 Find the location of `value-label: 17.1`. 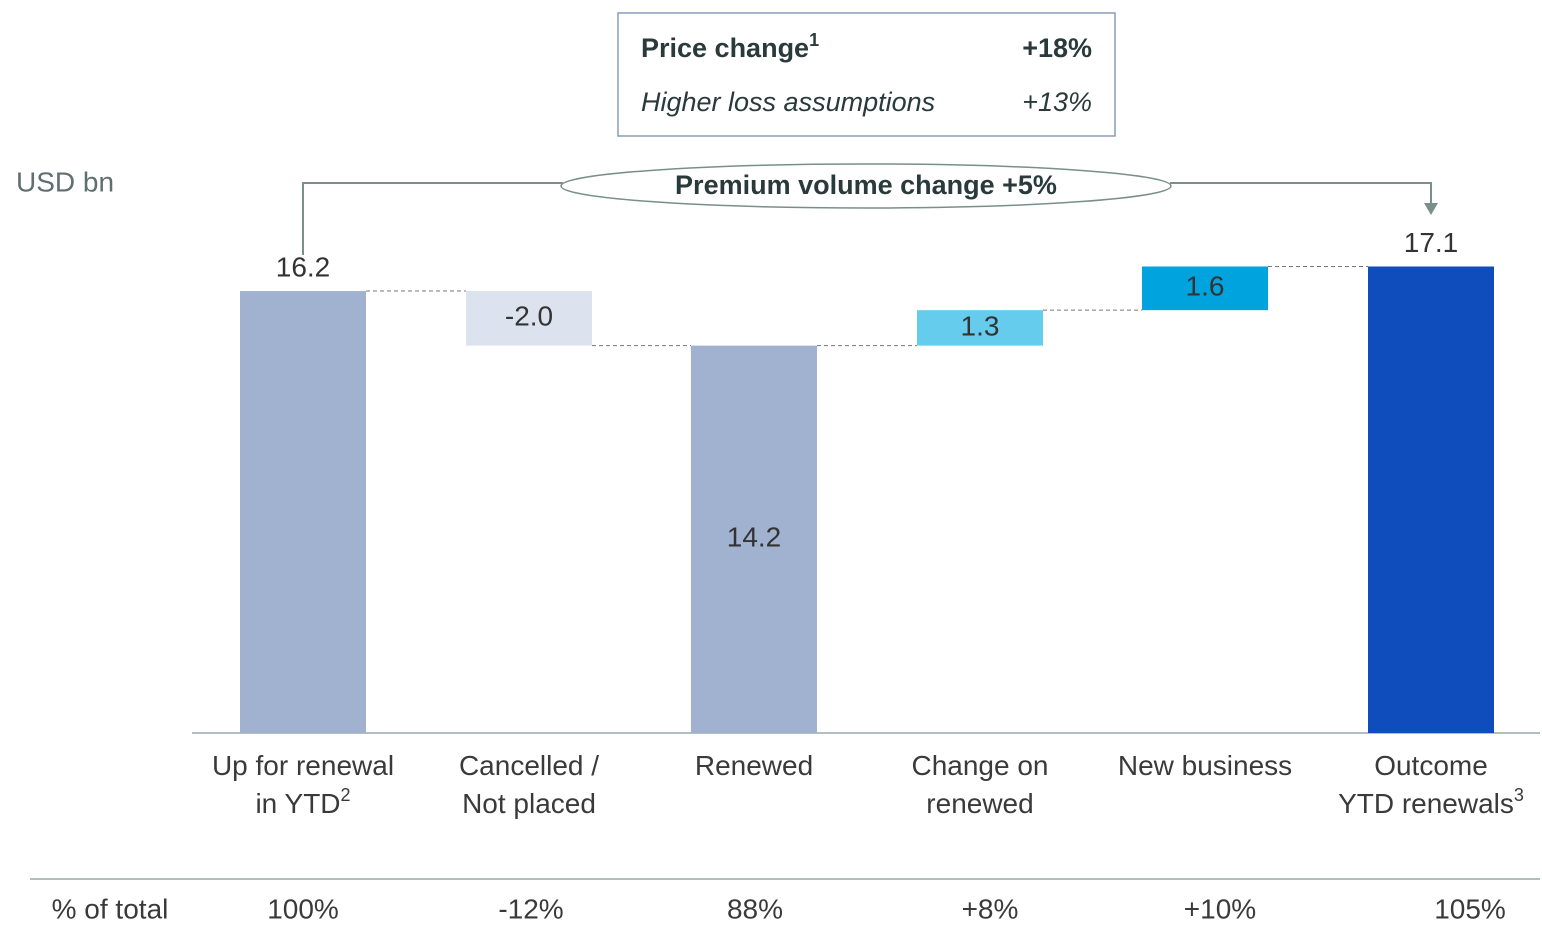

value-label: 17.1 is located at coordinates (1431, 242).